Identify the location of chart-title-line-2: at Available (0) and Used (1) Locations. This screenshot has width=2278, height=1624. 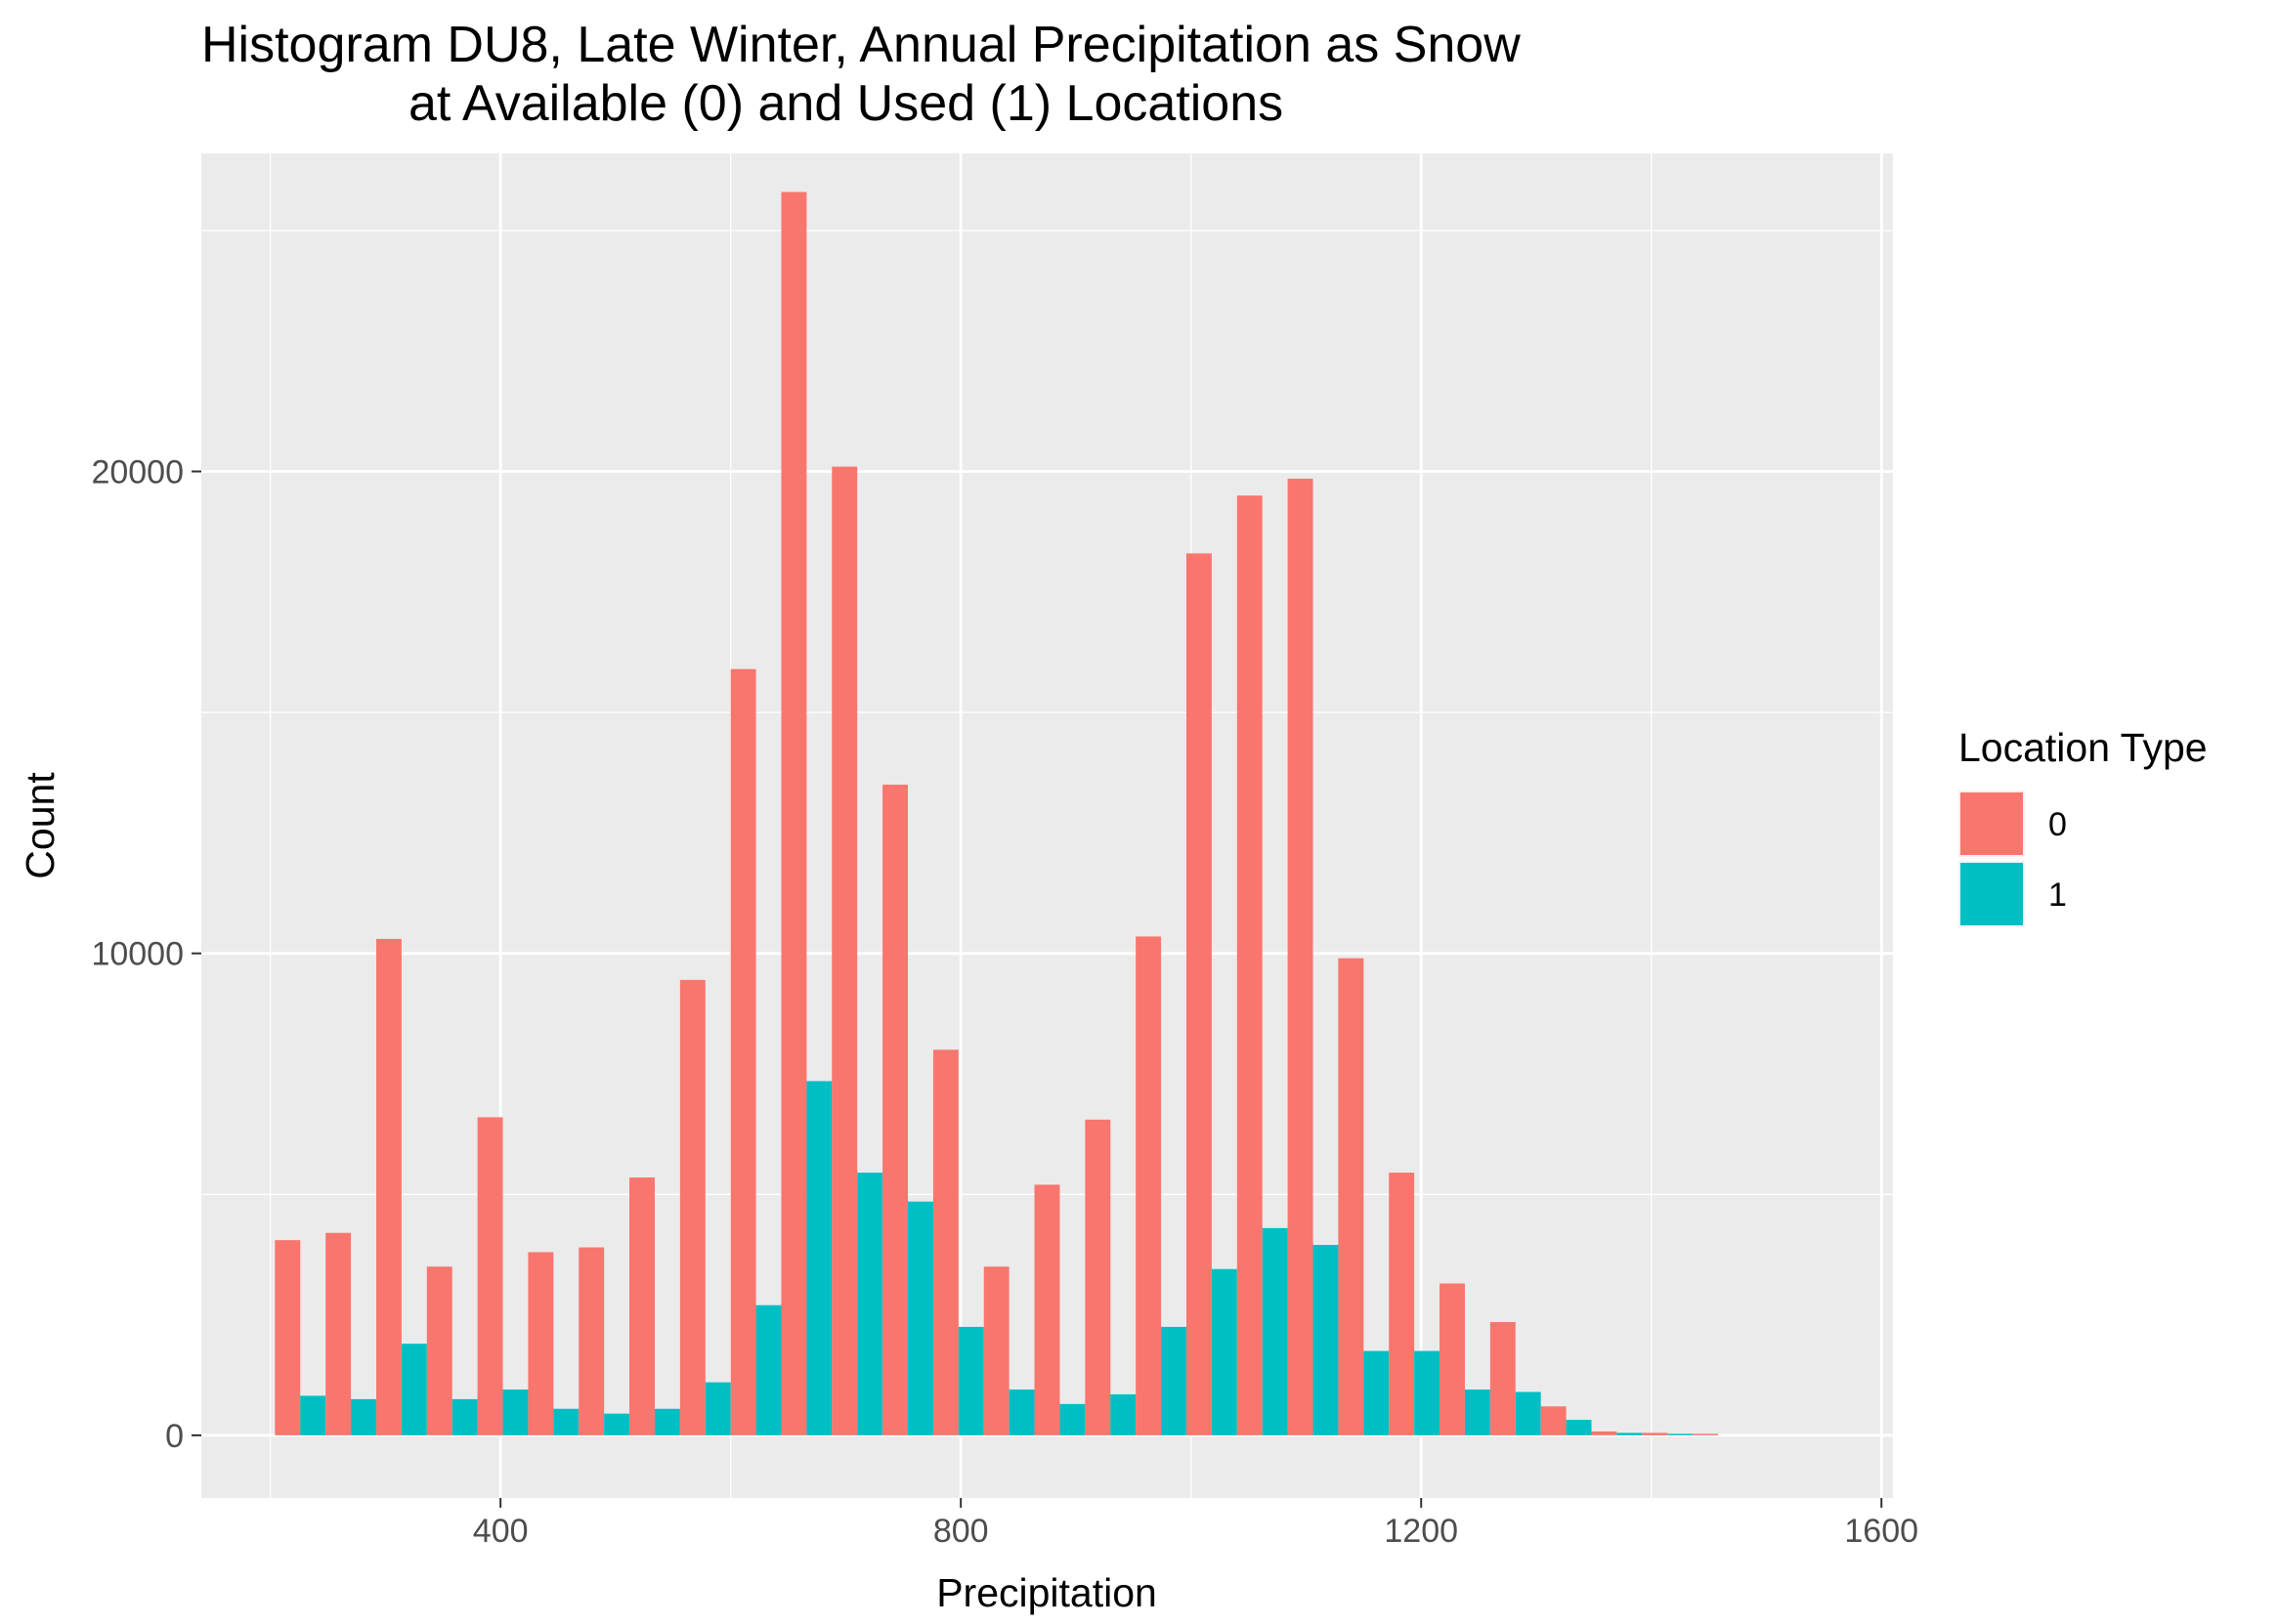
(845, 104).